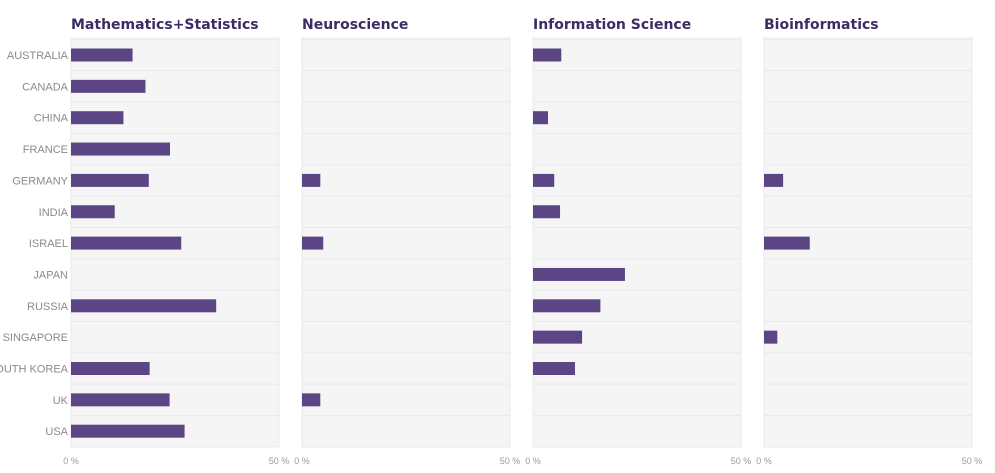 The image size is (995, 473). Describe the element at coordinates (558, 337) in the screenshot. I see `bar-information-science-singapore` at that location.